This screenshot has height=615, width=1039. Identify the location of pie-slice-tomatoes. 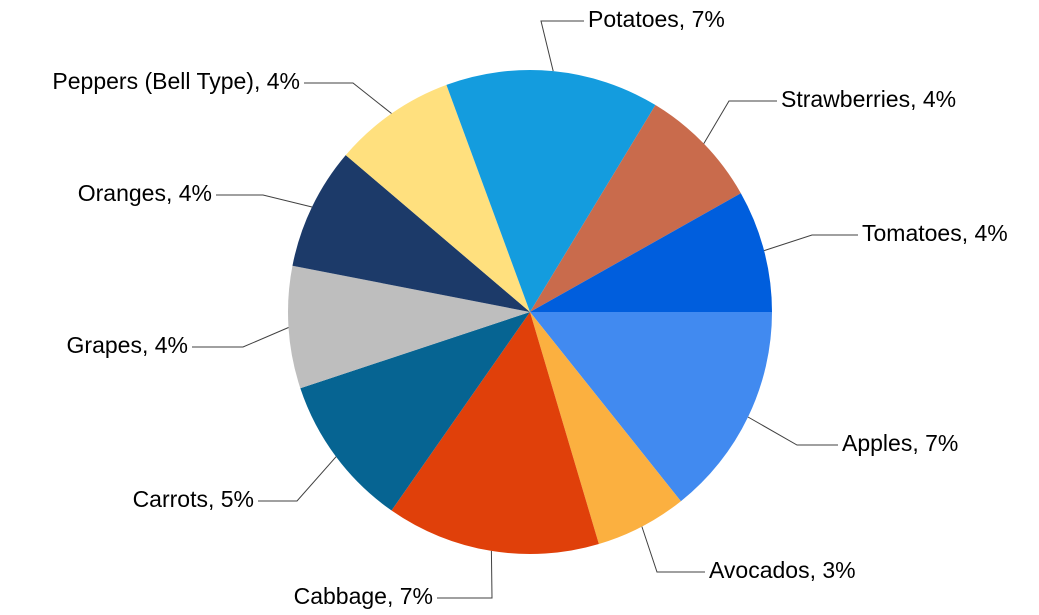
(651, 252).